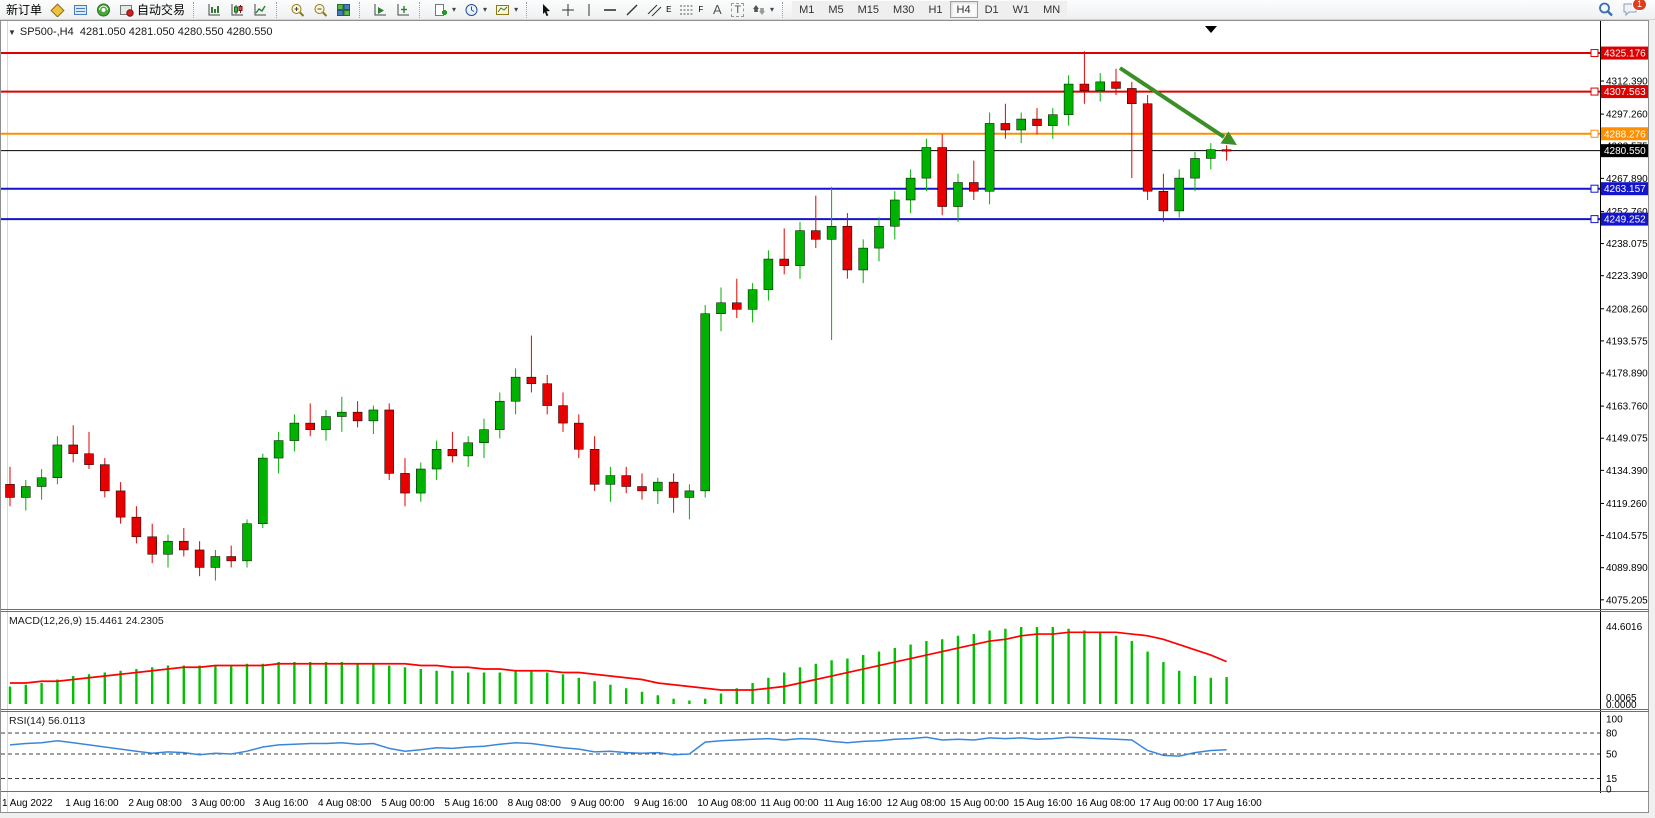  What do you see at coordinates (568, 10) in the screenshot?
I see `crosshair-tool-button` at bounding box center [568, 10].